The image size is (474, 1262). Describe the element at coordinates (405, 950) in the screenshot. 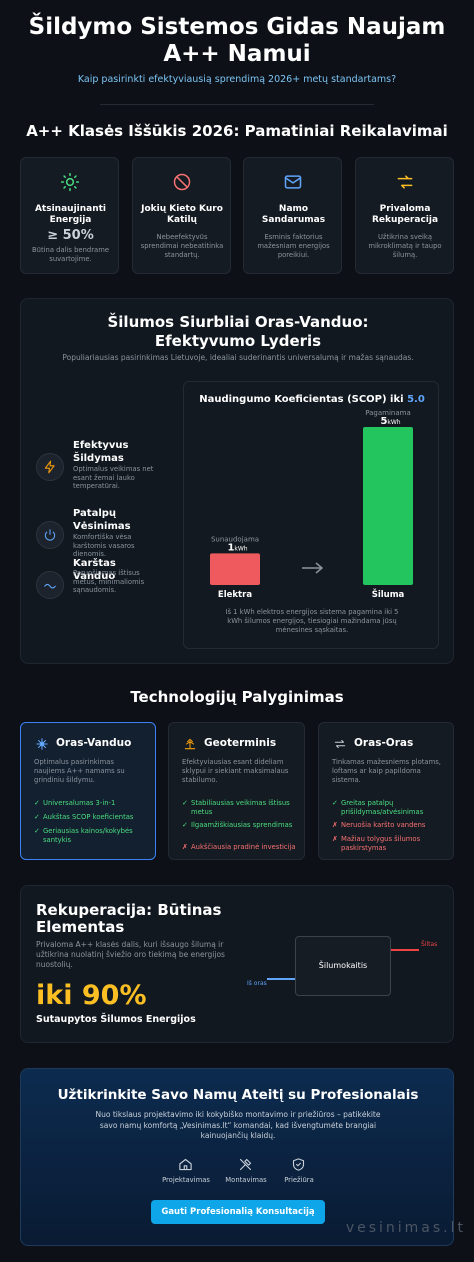

I see `warm-flow` at that location.